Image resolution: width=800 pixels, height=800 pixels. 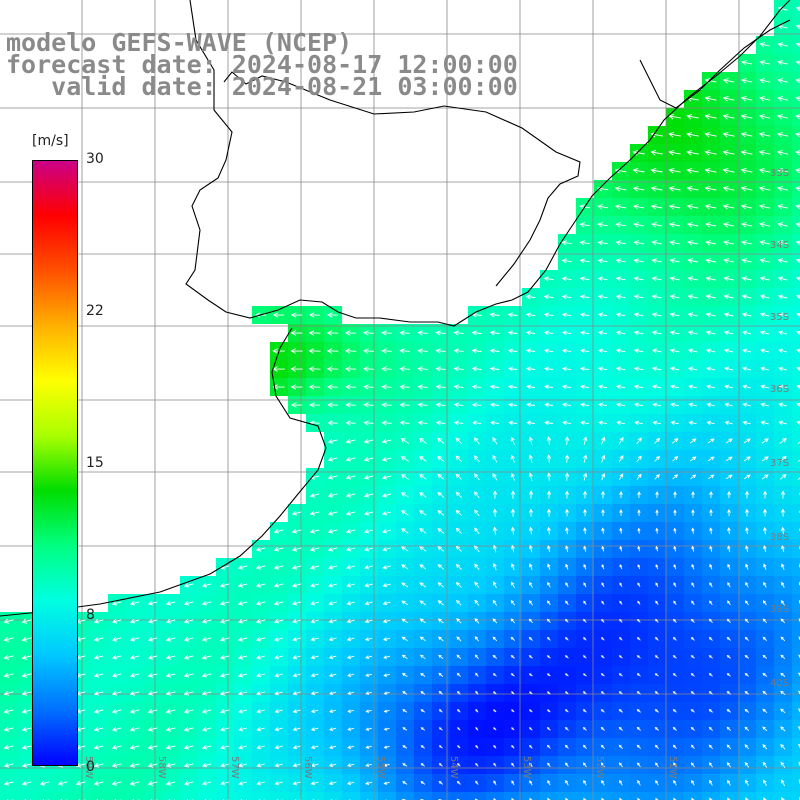 I want to click on coastline-segment, so click(x=163, y=472).